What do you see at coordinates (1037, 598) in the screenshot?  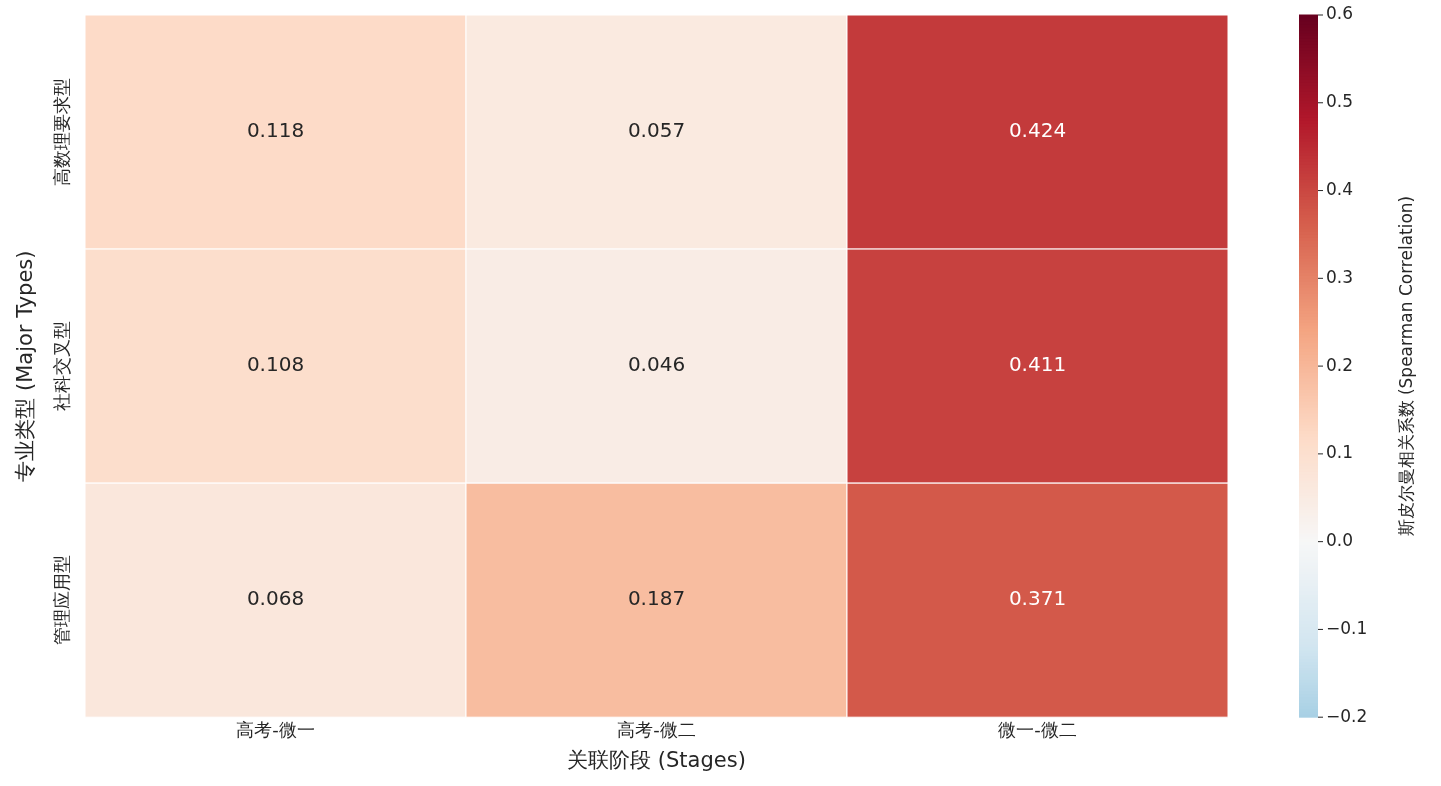 I see `data-label: 0.371` at bounding box center [1037, 598].